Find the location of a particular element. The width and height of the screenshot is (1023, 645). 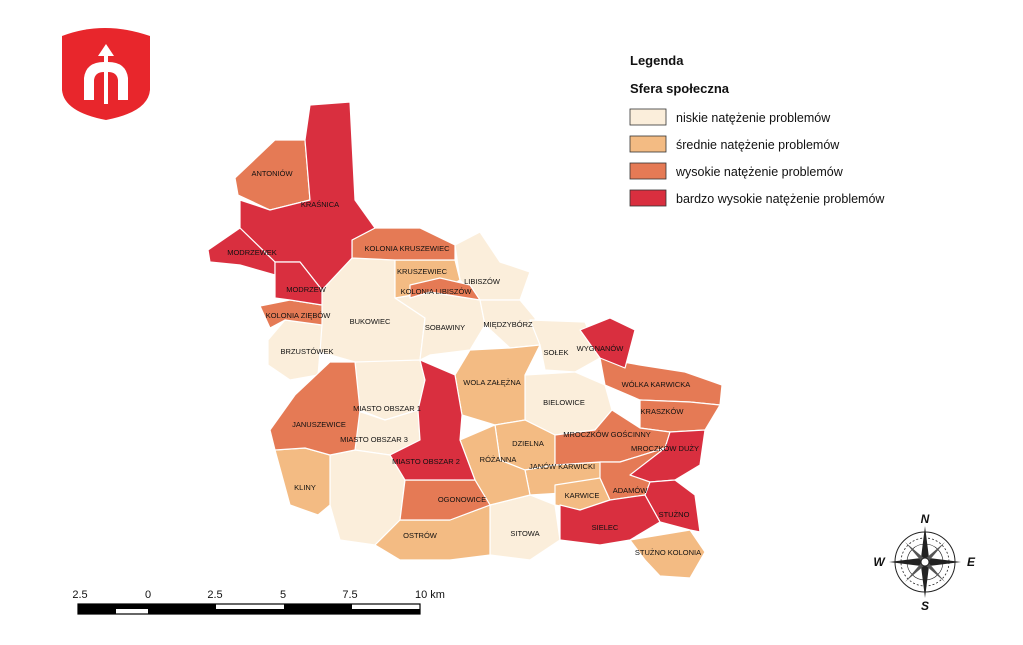

region-label-modrzew: MODRZEW is located at coordinates (306, 289).